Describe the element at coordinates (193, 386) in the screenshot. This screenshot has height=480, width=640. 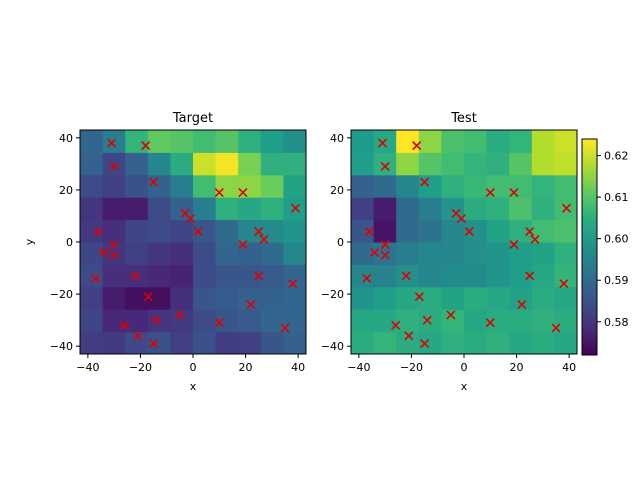
I see `target-x-axis-label: x` at that location.